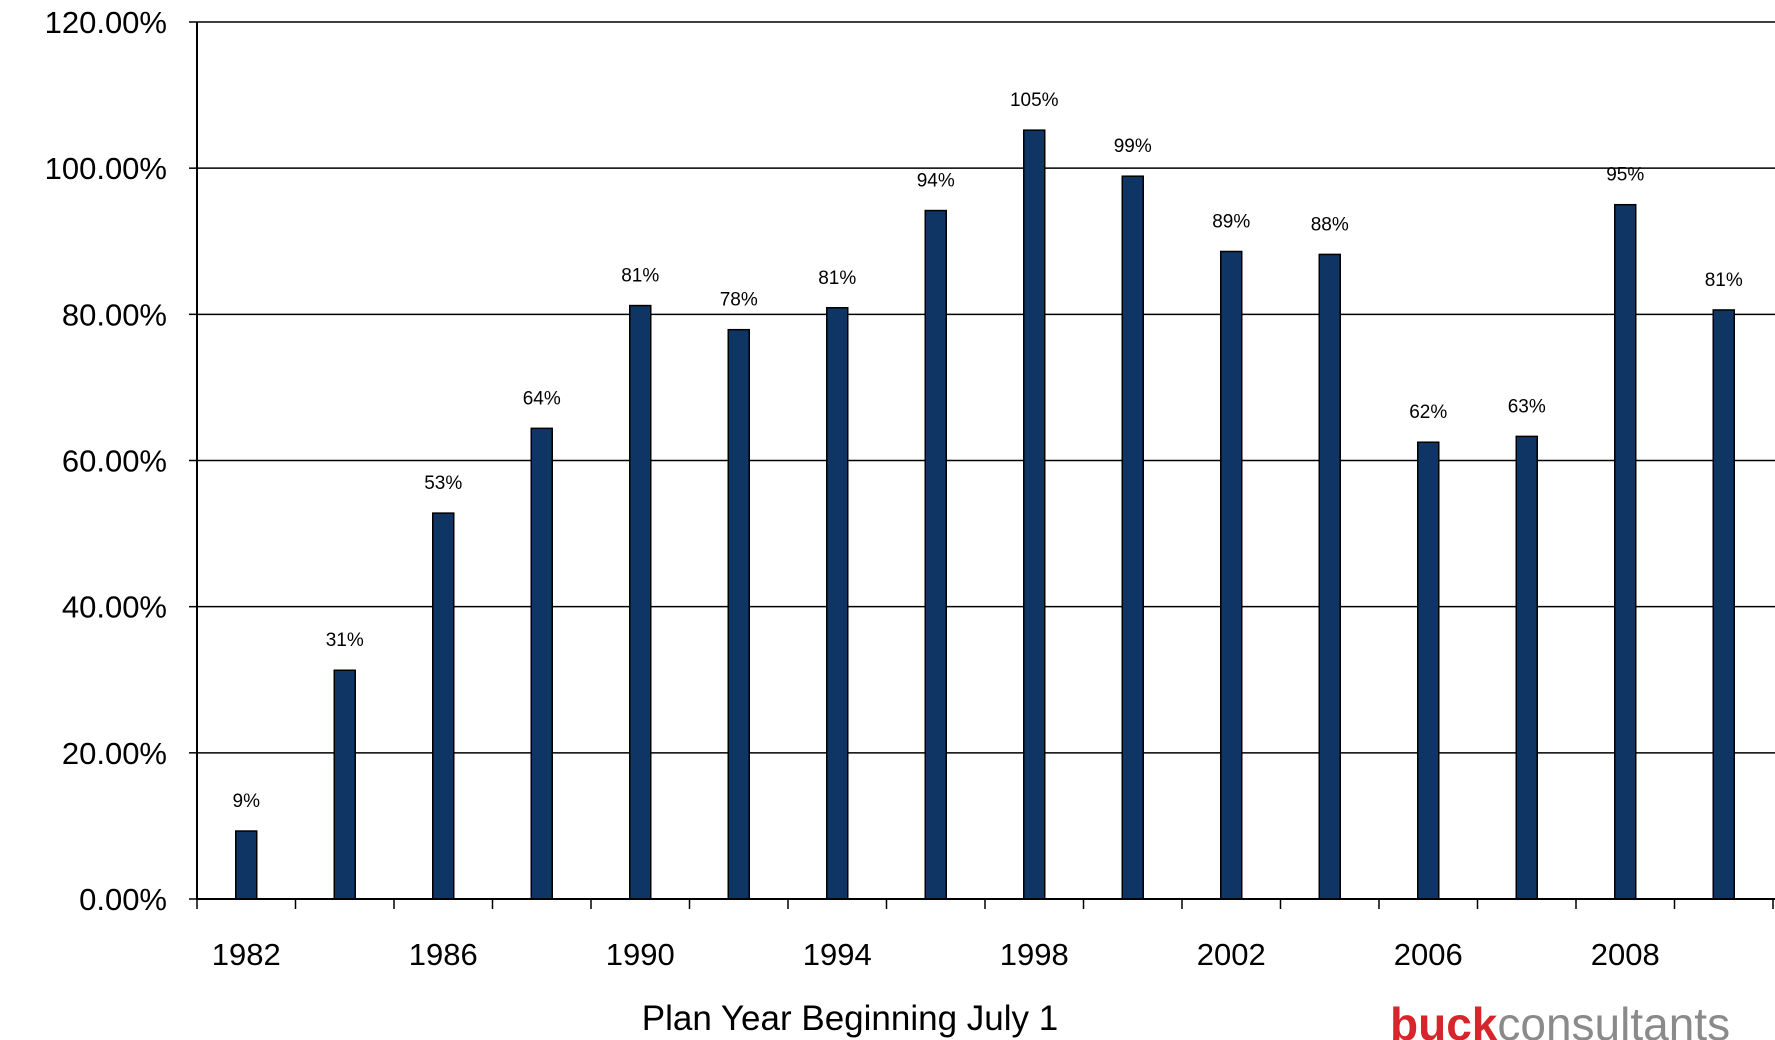 The height and width of the screenshot is (1040, 1775). What do you see at coordinates (1526, 667) in the screenshot?
I see `bar-2007` at bounding box center [1526, 667].